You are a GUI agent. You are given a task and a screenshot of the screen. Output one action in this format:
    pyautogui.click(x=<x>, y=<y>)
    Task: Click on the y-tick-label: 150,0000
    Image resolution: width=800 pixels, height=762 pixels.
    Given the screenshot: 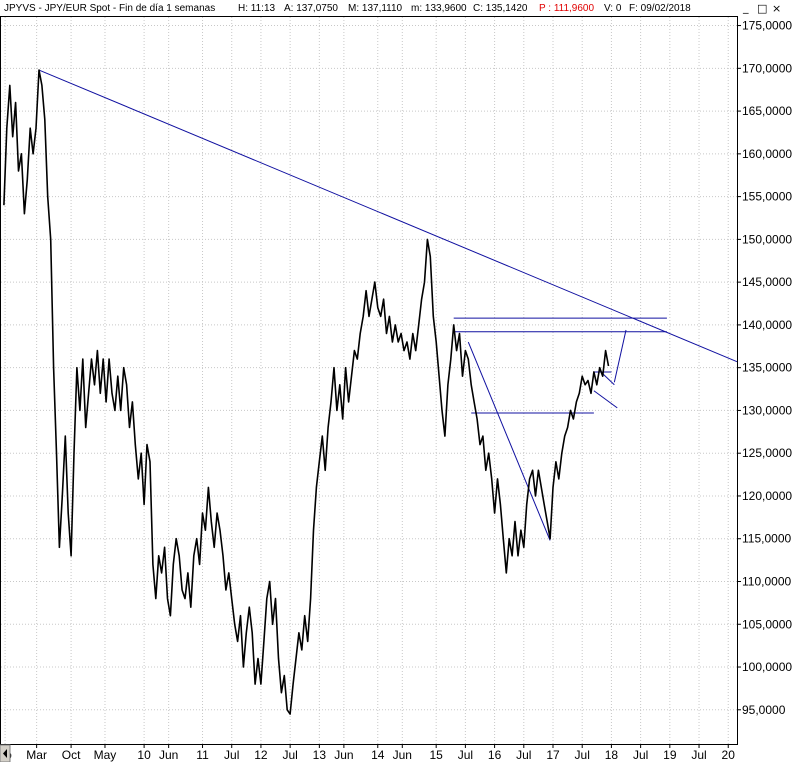 What is the action you would take?
    pyautogui.click(x=767, y=239)
    